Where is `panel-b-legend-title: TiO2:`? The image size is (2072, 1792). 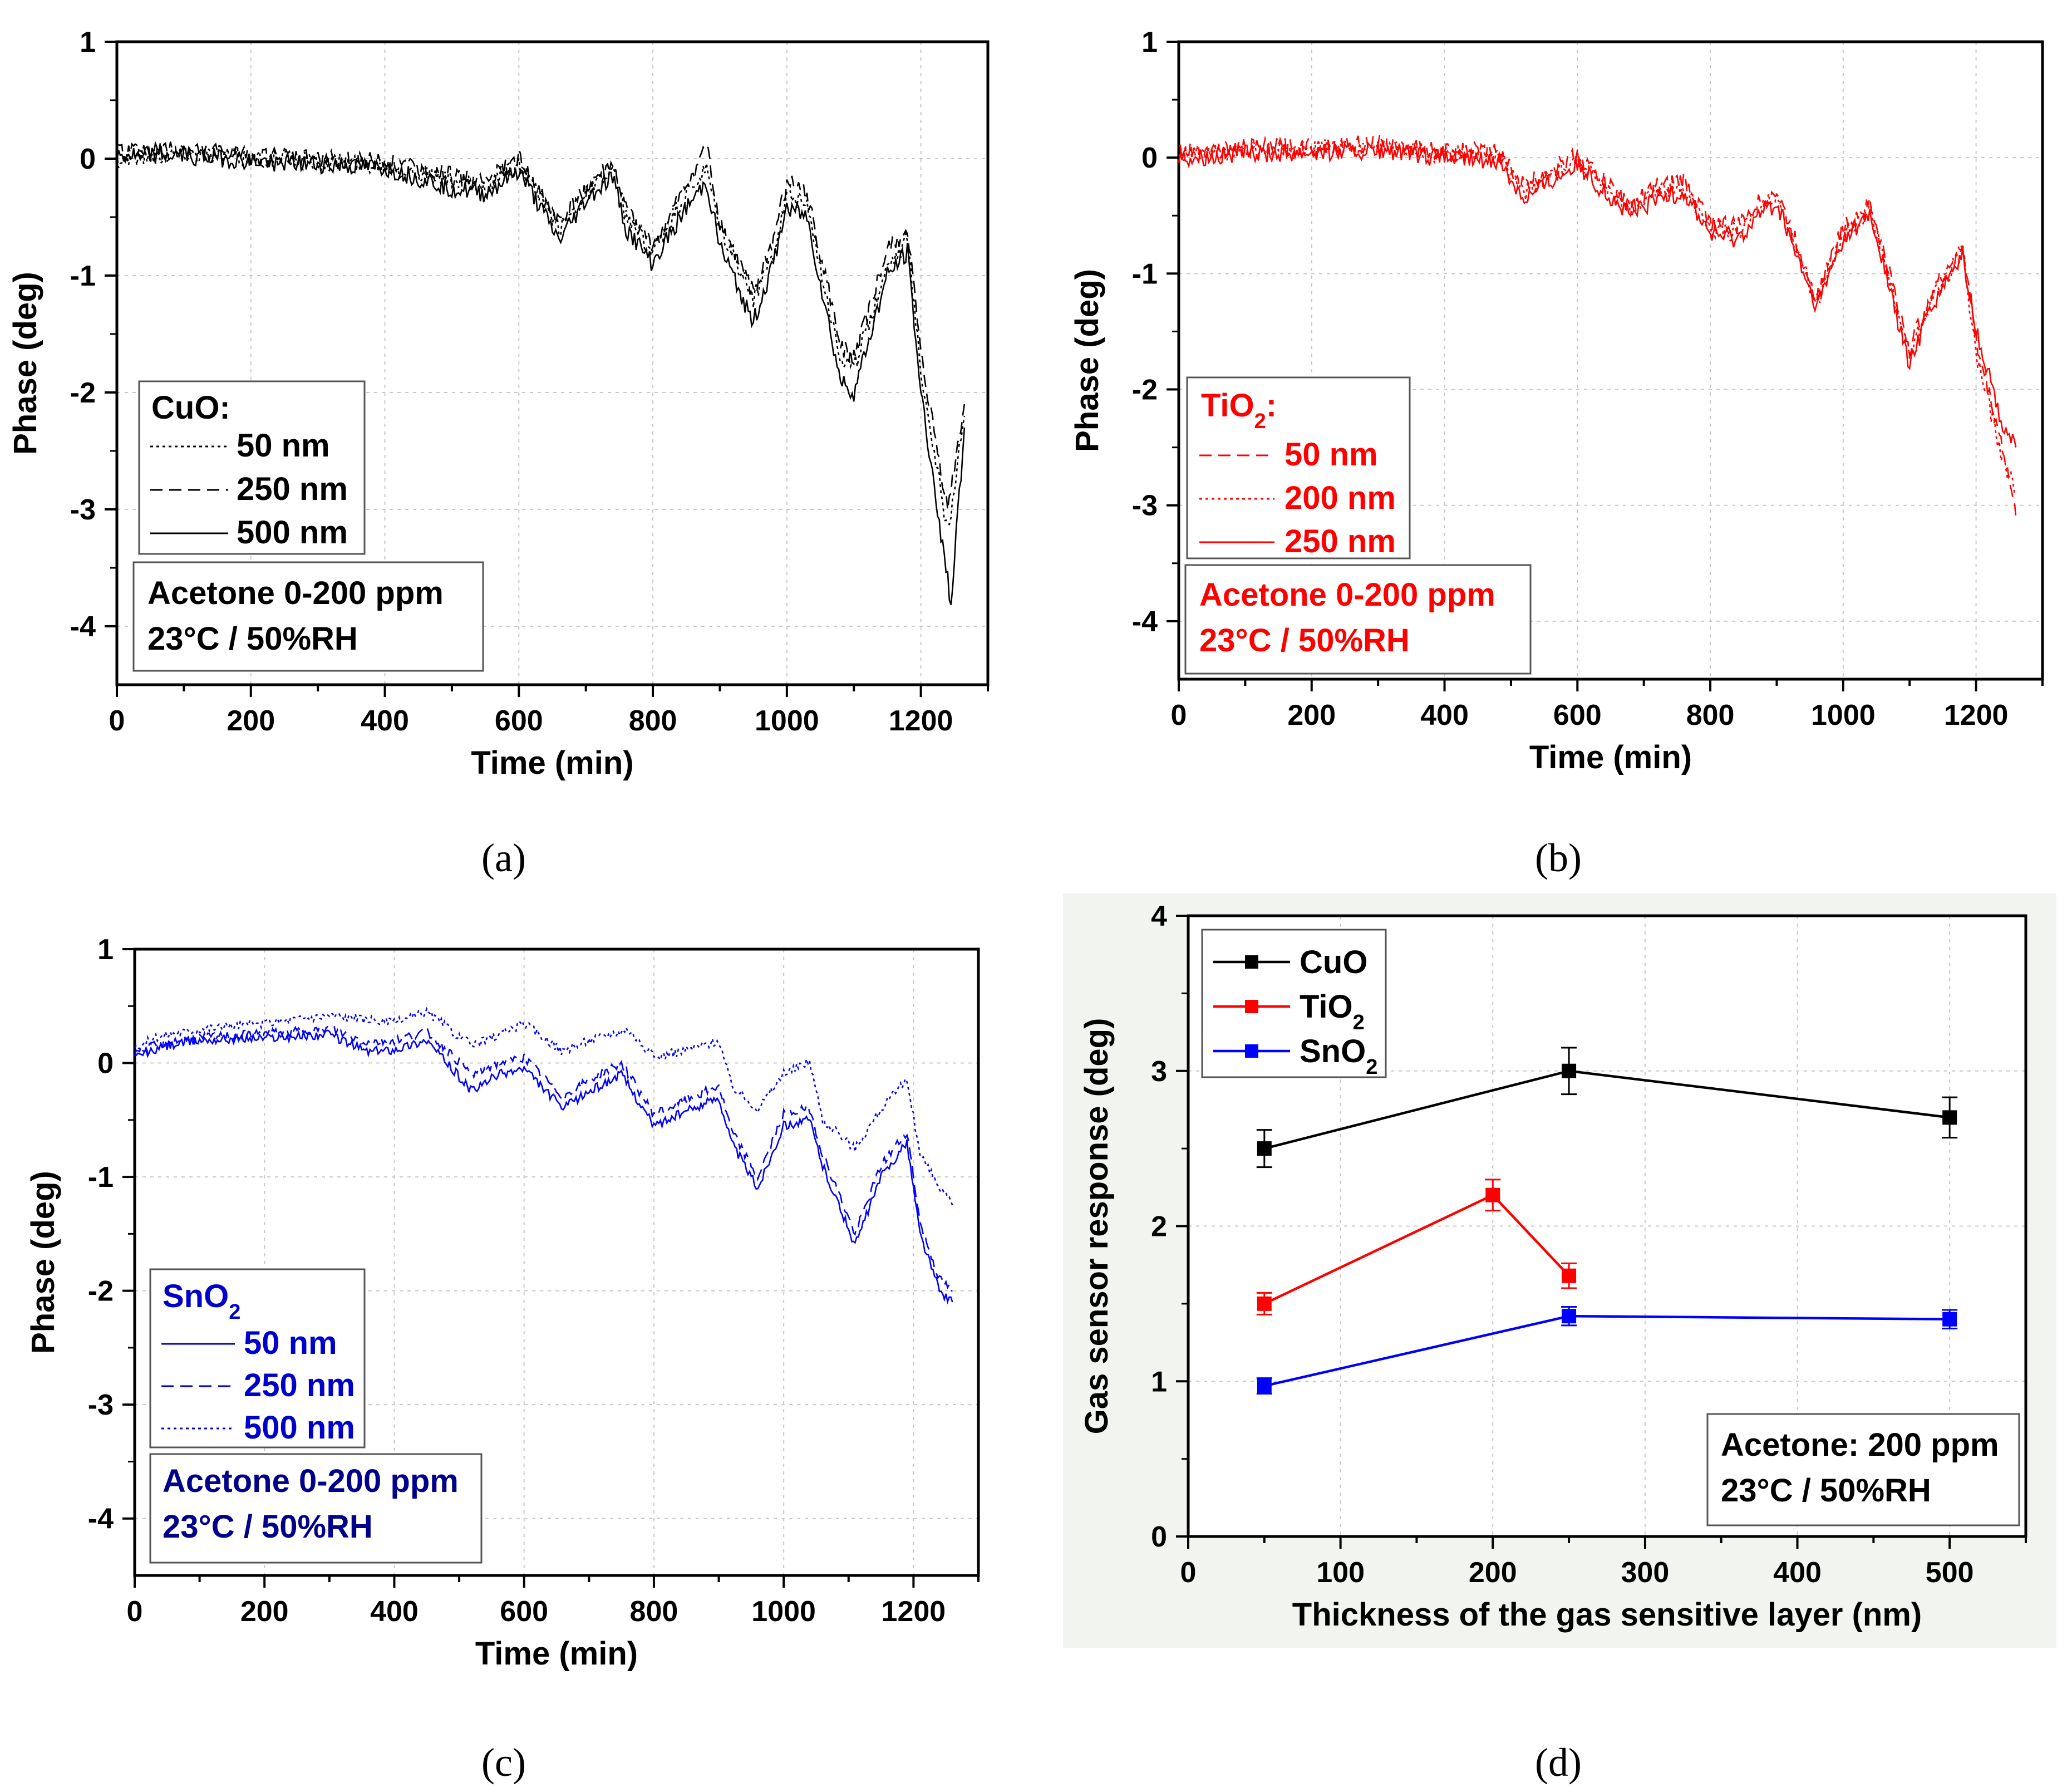
panel-b-legend-title: TiO2: is located at coordinates (1239, 410).